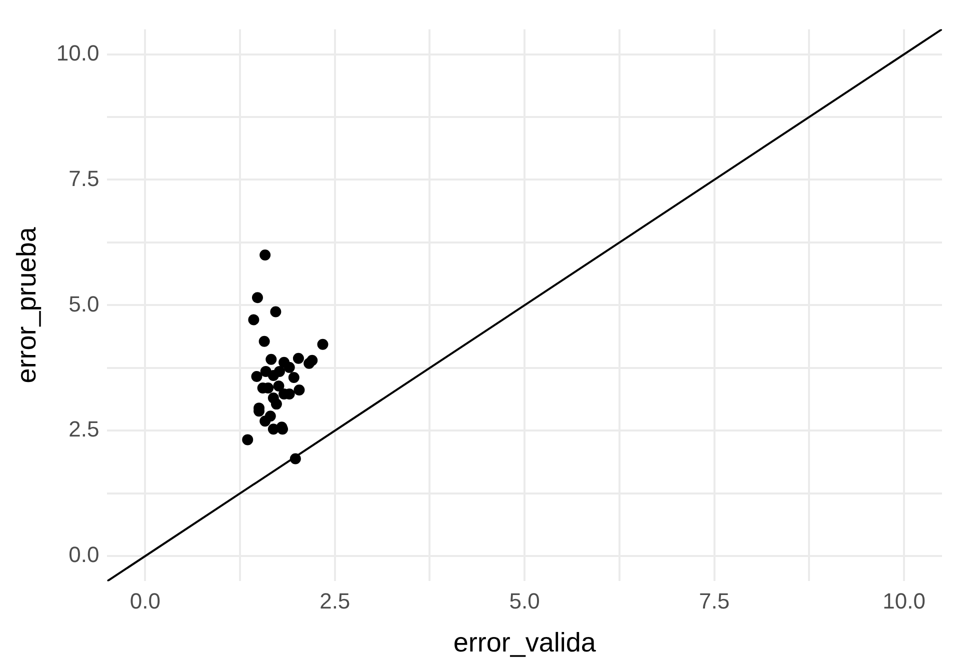 The height and width of the screenshot is (672, 960). I want to click on x-tick-label: 10.0, so click(904, 601).